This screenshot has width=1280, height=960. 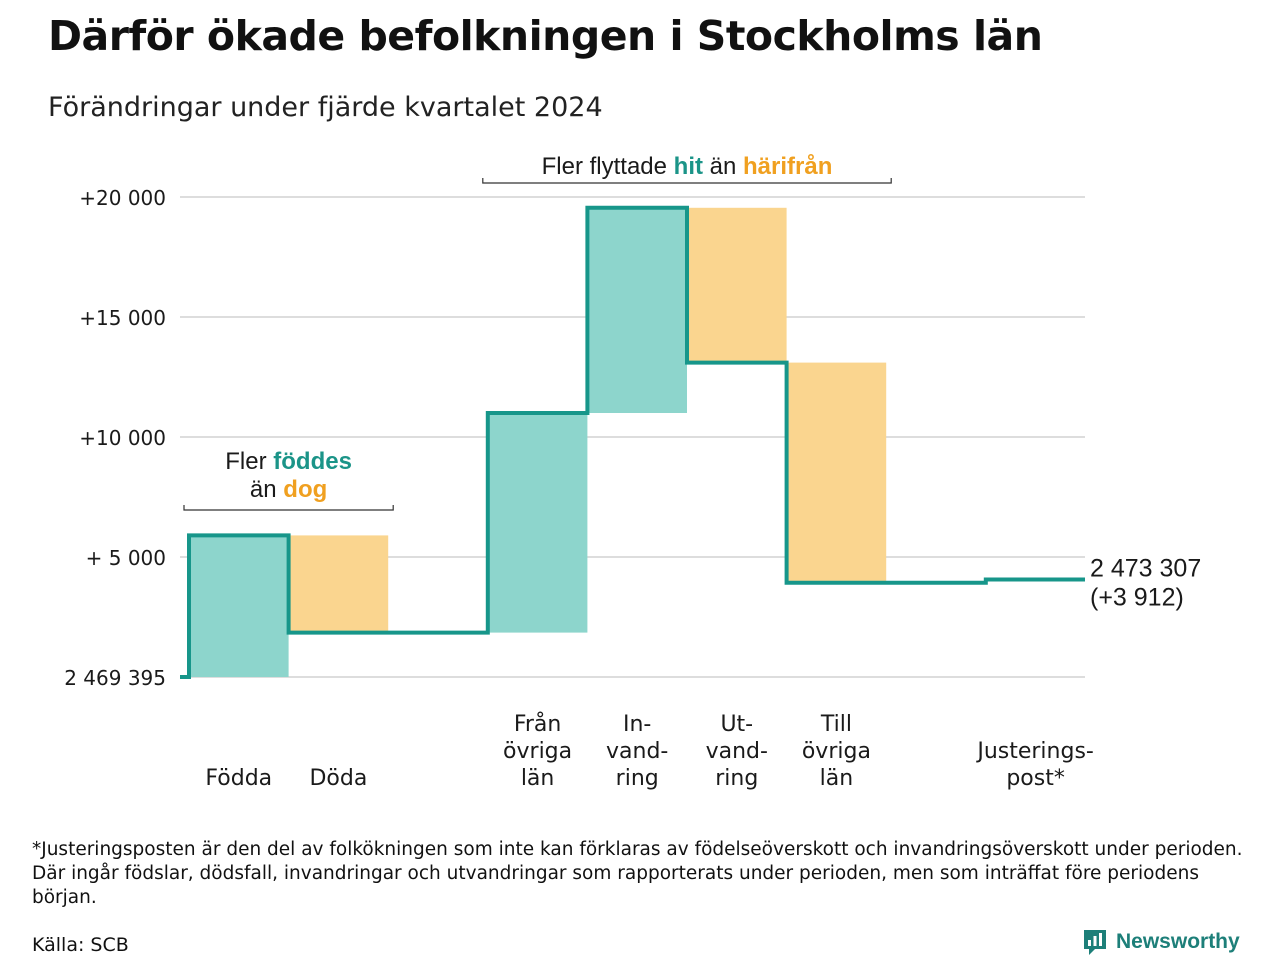 What do you see at coordinates (737, 751) in the screenshot?
I see `x-label: Ut-vand-ring` at bounding box center [737, 751].